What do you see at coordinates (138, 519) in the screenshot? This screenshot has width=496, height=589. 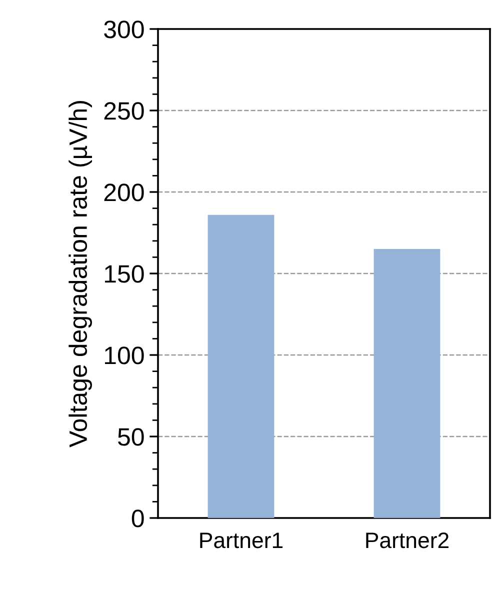 I see `y-tick-label: 0` at bounding box center [138, 519].